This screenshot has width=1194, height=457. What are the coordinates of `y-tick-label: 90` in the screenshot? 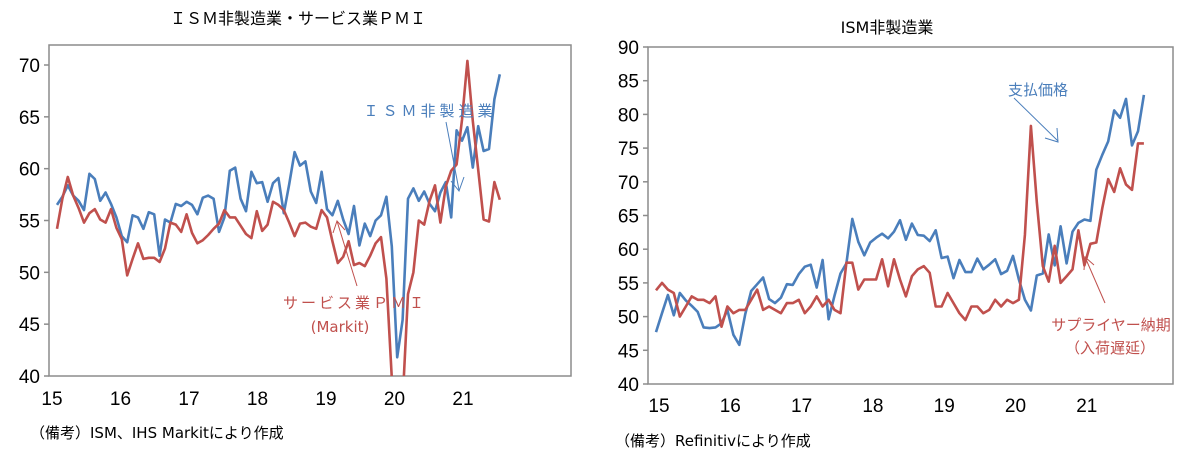 It's located at (628, 48).